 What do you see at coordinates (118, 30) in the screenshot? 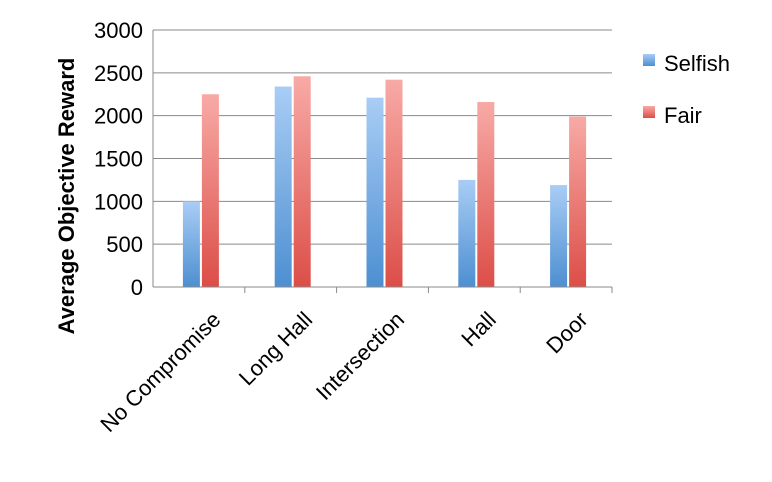
I see `y-tick-label: 3000` at bounding box center [118, 30].